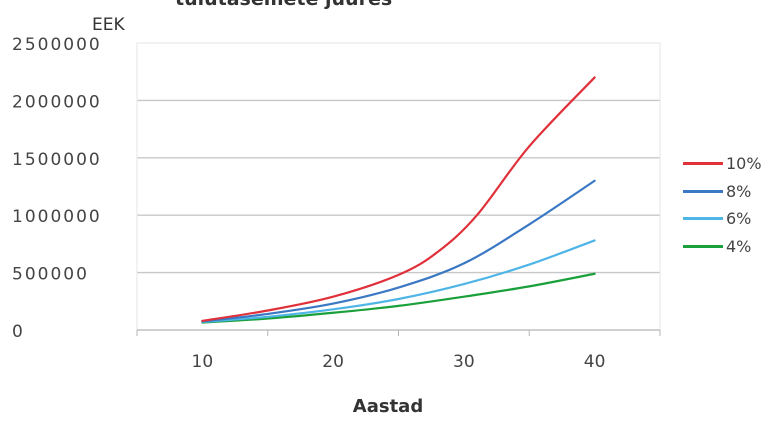 This screenshot has height=421, width=776. I want to click on y-tick-label: 2000000, so click(57, 102).